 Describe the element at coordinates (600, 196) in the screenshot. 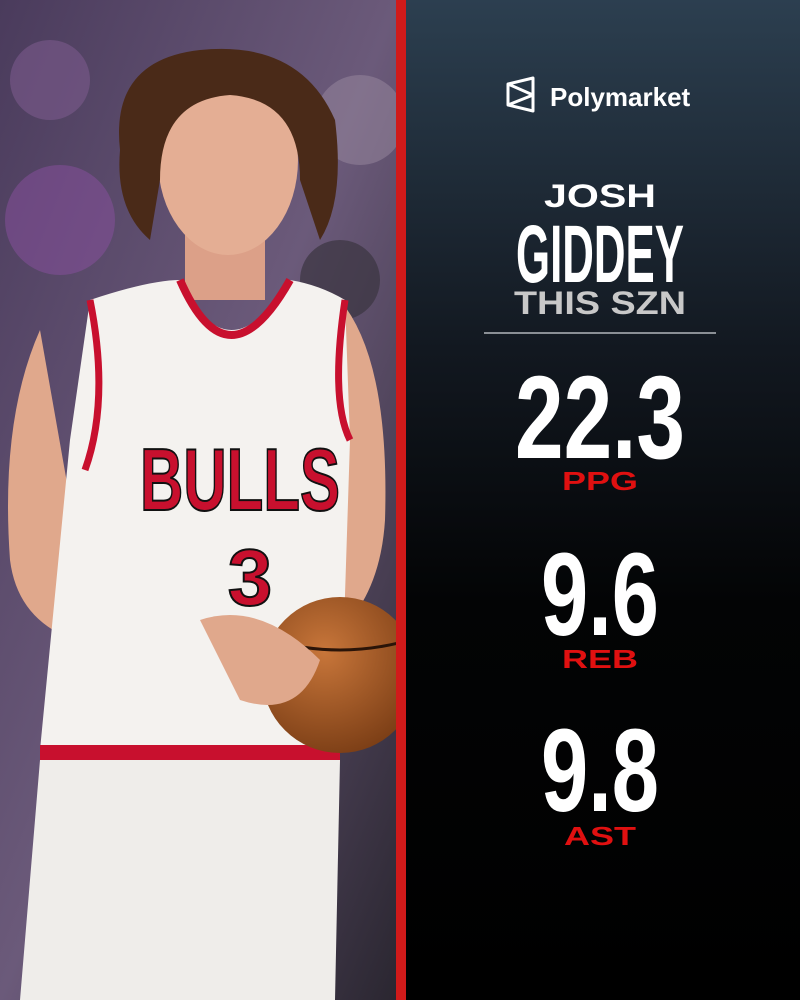

I see `first-name: JOSH` at that location.